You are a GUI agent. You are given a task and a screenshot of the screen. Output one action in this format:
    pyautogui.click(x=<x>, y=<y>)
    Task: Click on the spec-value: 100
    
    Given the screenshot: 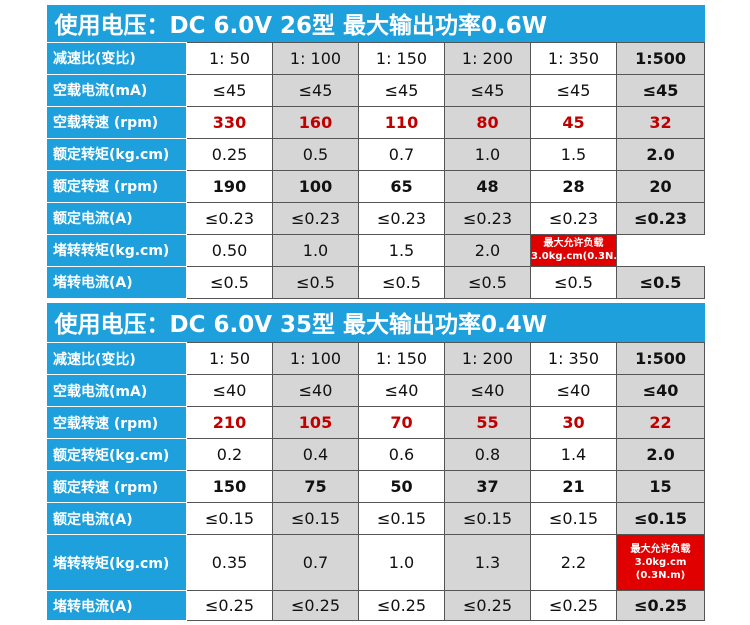 What is the action you would take?
    pyautogui.click(x=315, y=186)
    